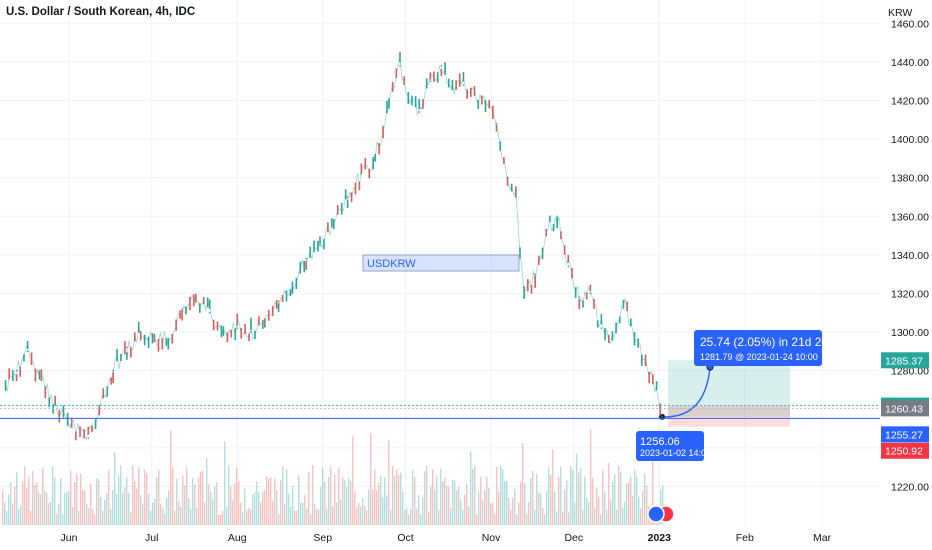 This screenshot has width=932, height=550. Describe the element at coordinates (151, 538) in the screenshot. I see `x-tick-label: Jul` at that location.